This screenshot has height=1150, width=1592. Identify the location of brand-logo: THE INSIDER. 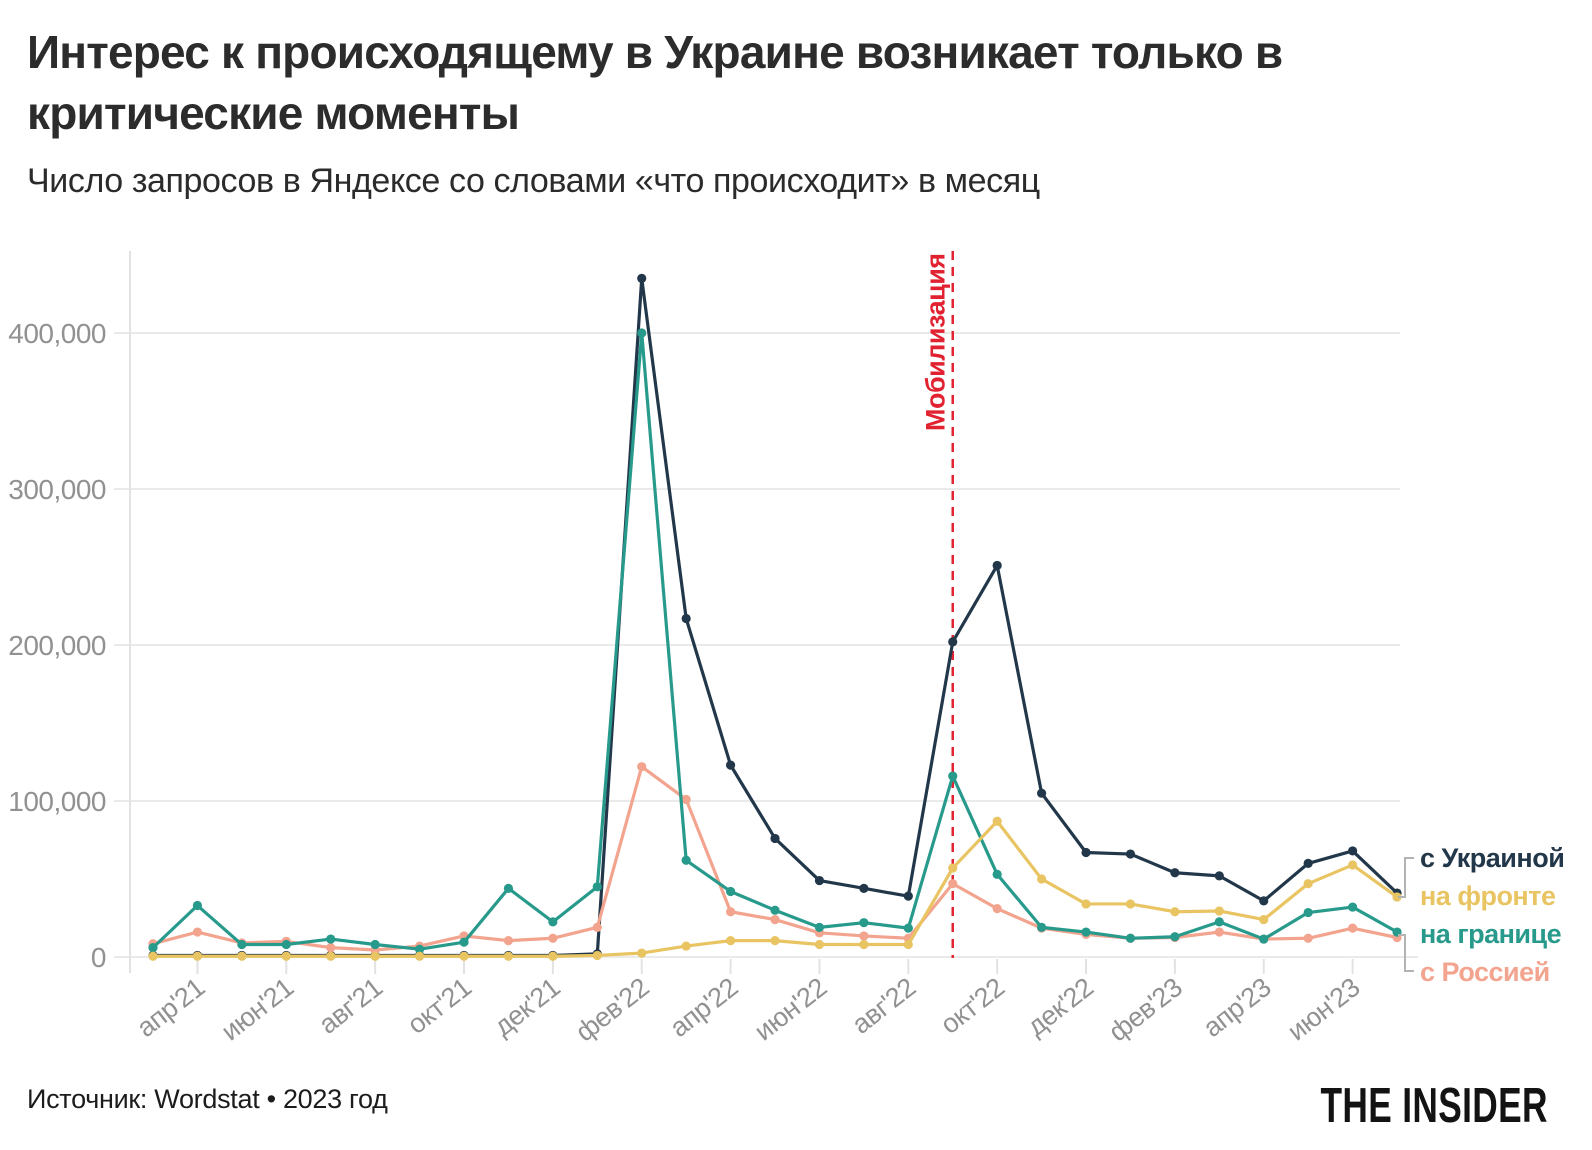
(1434, 1106).